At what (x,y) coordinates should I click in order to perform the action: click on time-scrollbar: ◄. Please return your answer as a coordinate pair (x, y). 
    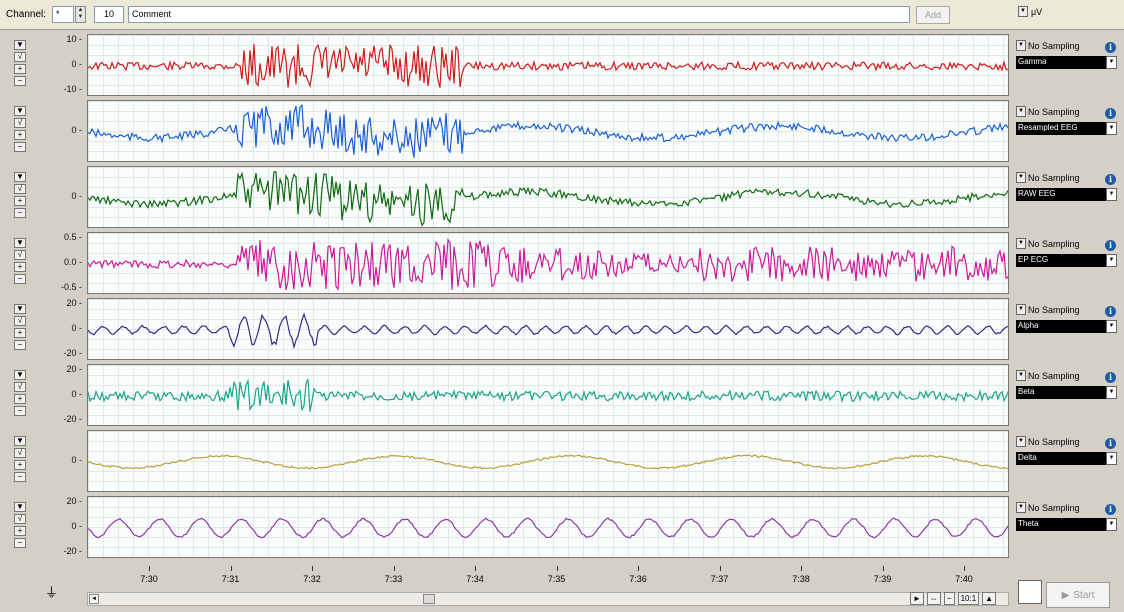
    Looking at the image, I should click on (548, 599).